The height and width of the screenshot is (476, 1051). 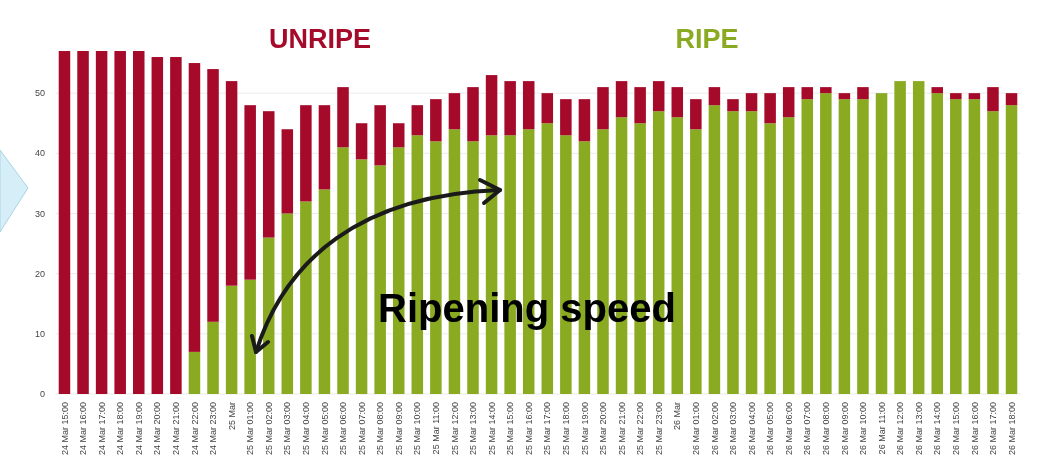 What do you see at coordinates (213, 429) in the screenshot?
I see `x-tick-label: 24 Mar 23:00` at bounding box center [213, 429].